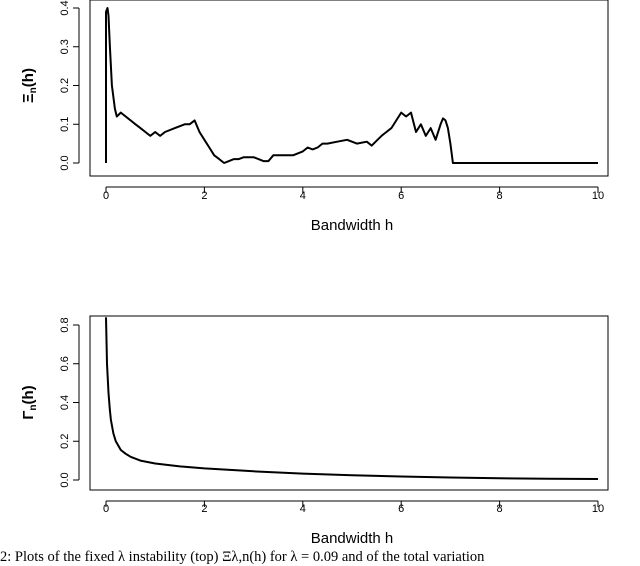  I want to click on chart2-y-axis-label: Γn(h), so click(29, 402).